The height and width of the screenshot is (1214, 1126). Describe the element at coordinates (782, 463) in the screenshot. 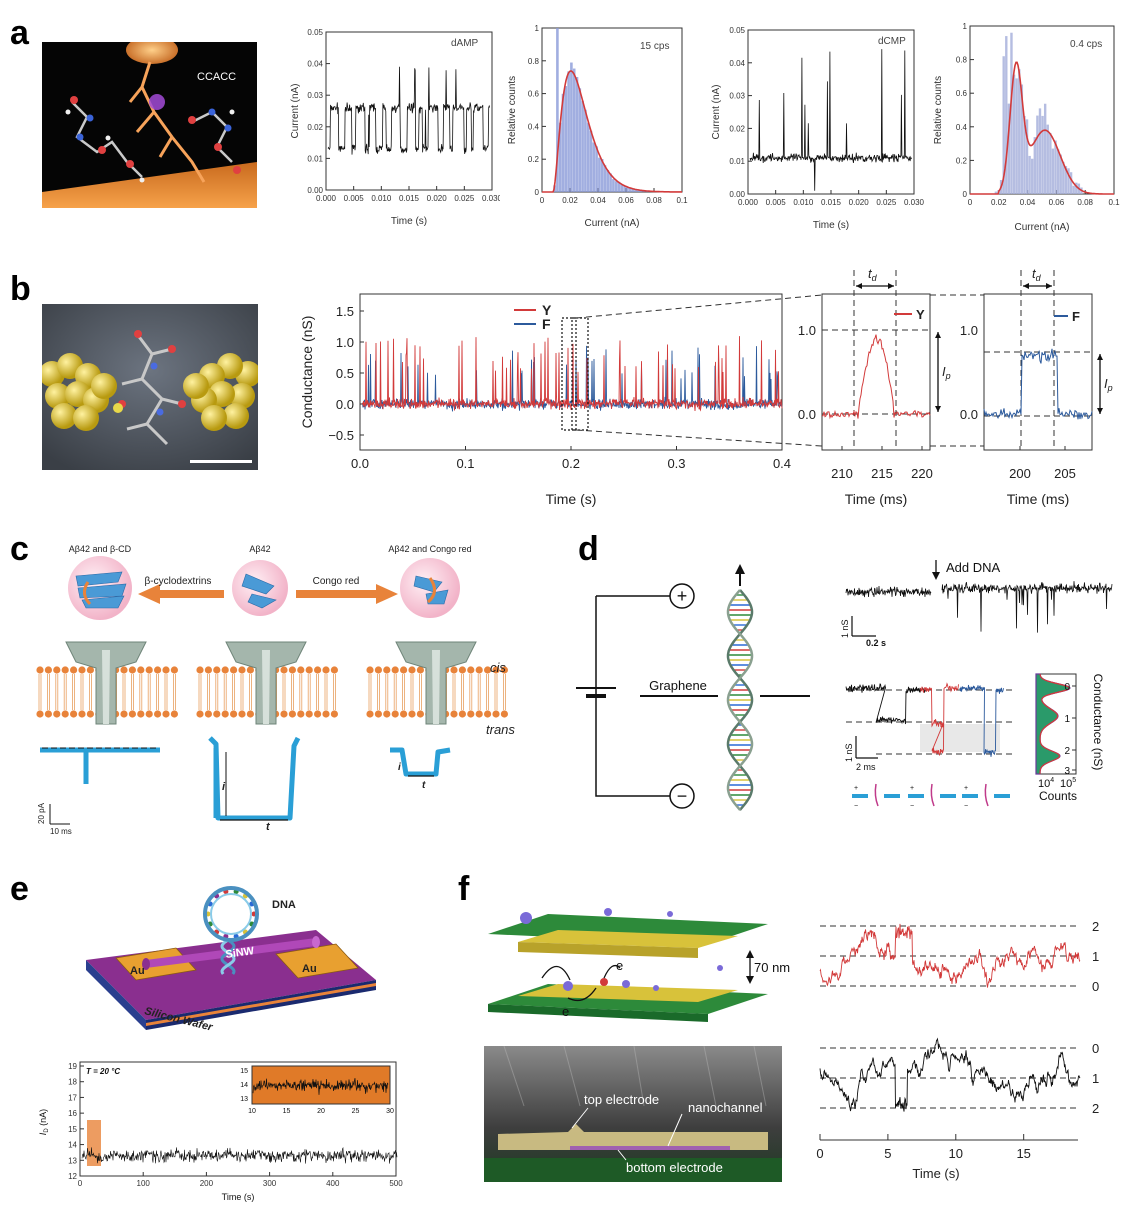

I see `x-tick-label: 0.4` at that location.